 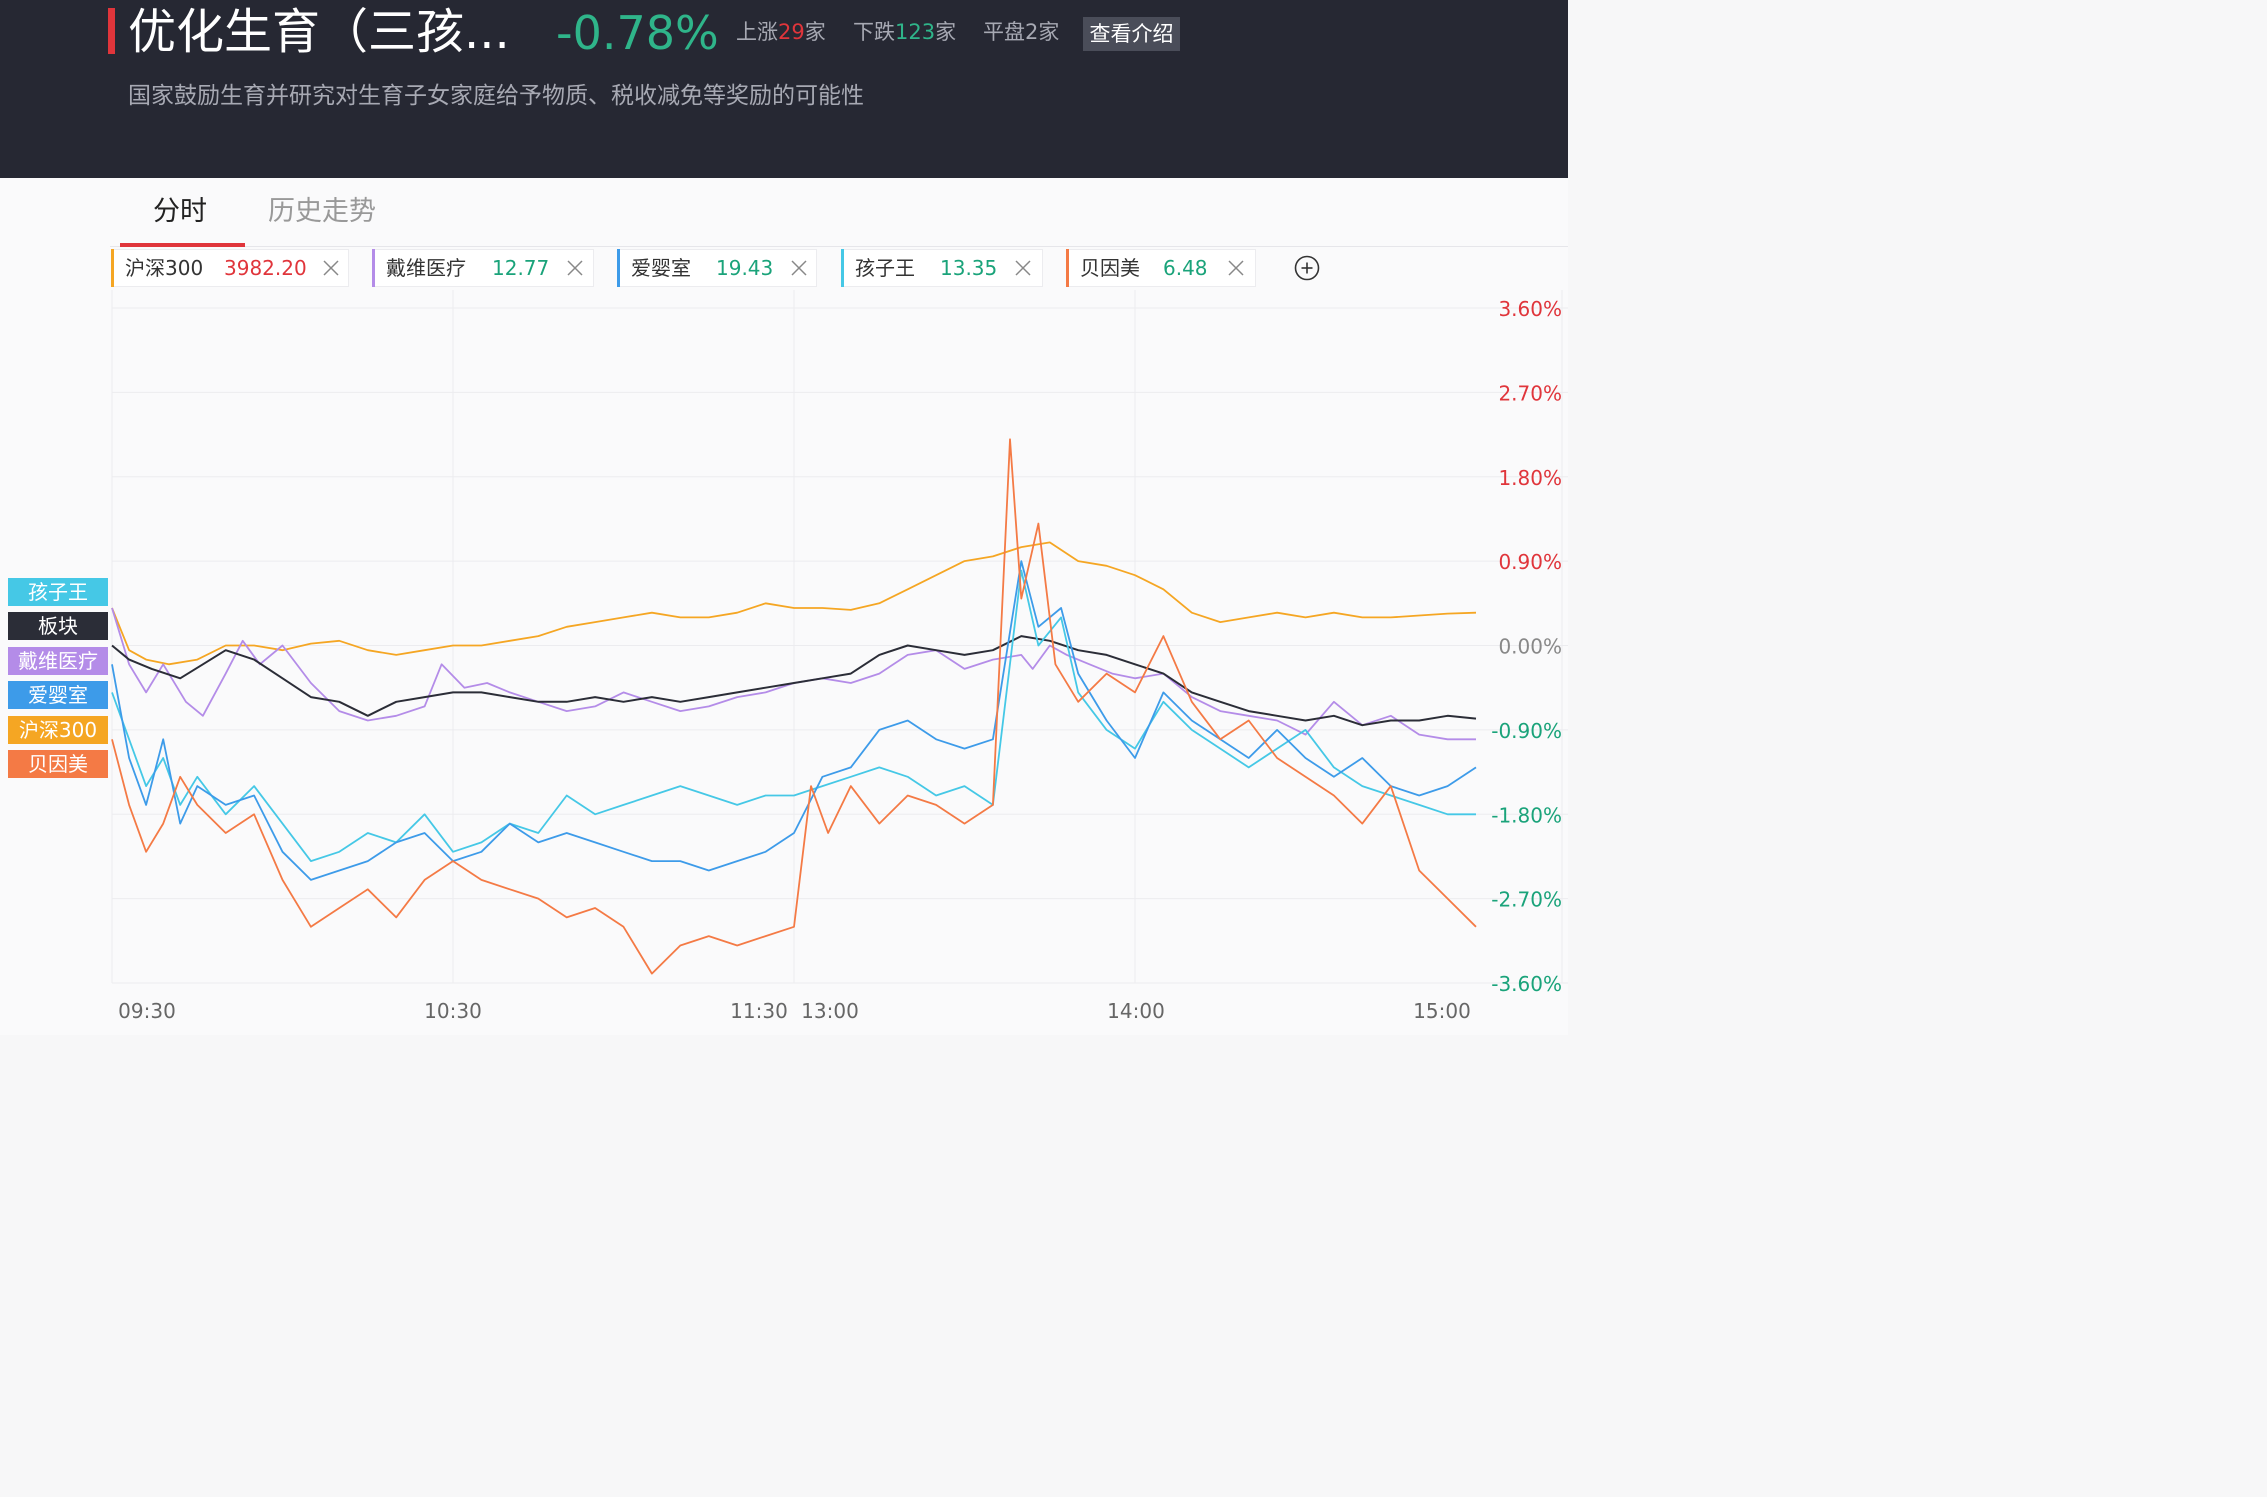 What do you see at coordinates (426, 268) in the screenshot?
I see `chip-name: 戴维医疗` at bounding box center [426, 268].